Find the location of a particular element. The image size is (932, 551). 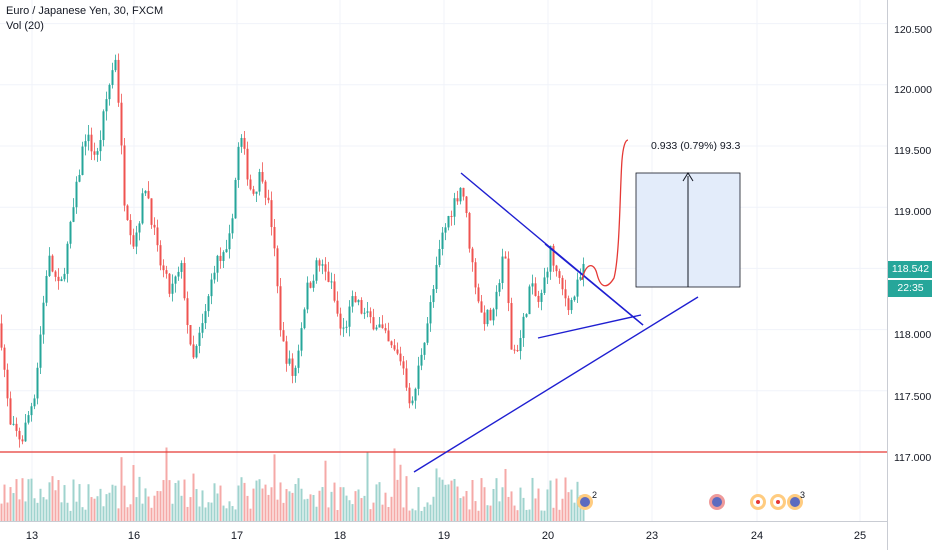

time-axis: 13 16 17 18 19 20 23 24 25 is located at coordinates (443, 536).